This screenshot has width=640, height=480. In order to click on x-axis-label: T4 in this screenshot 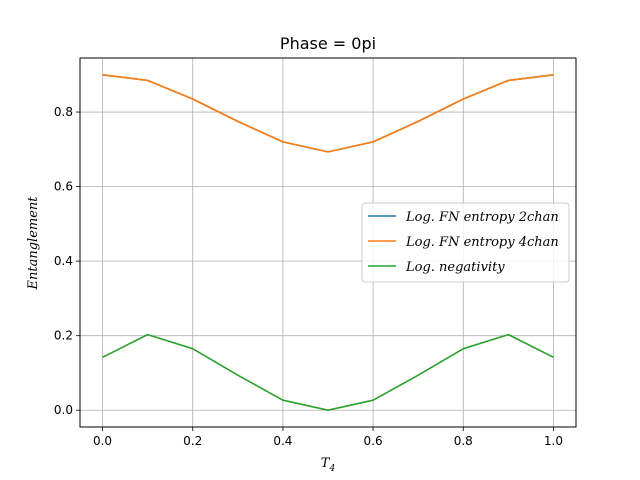, I will do `click(328, 465)`.